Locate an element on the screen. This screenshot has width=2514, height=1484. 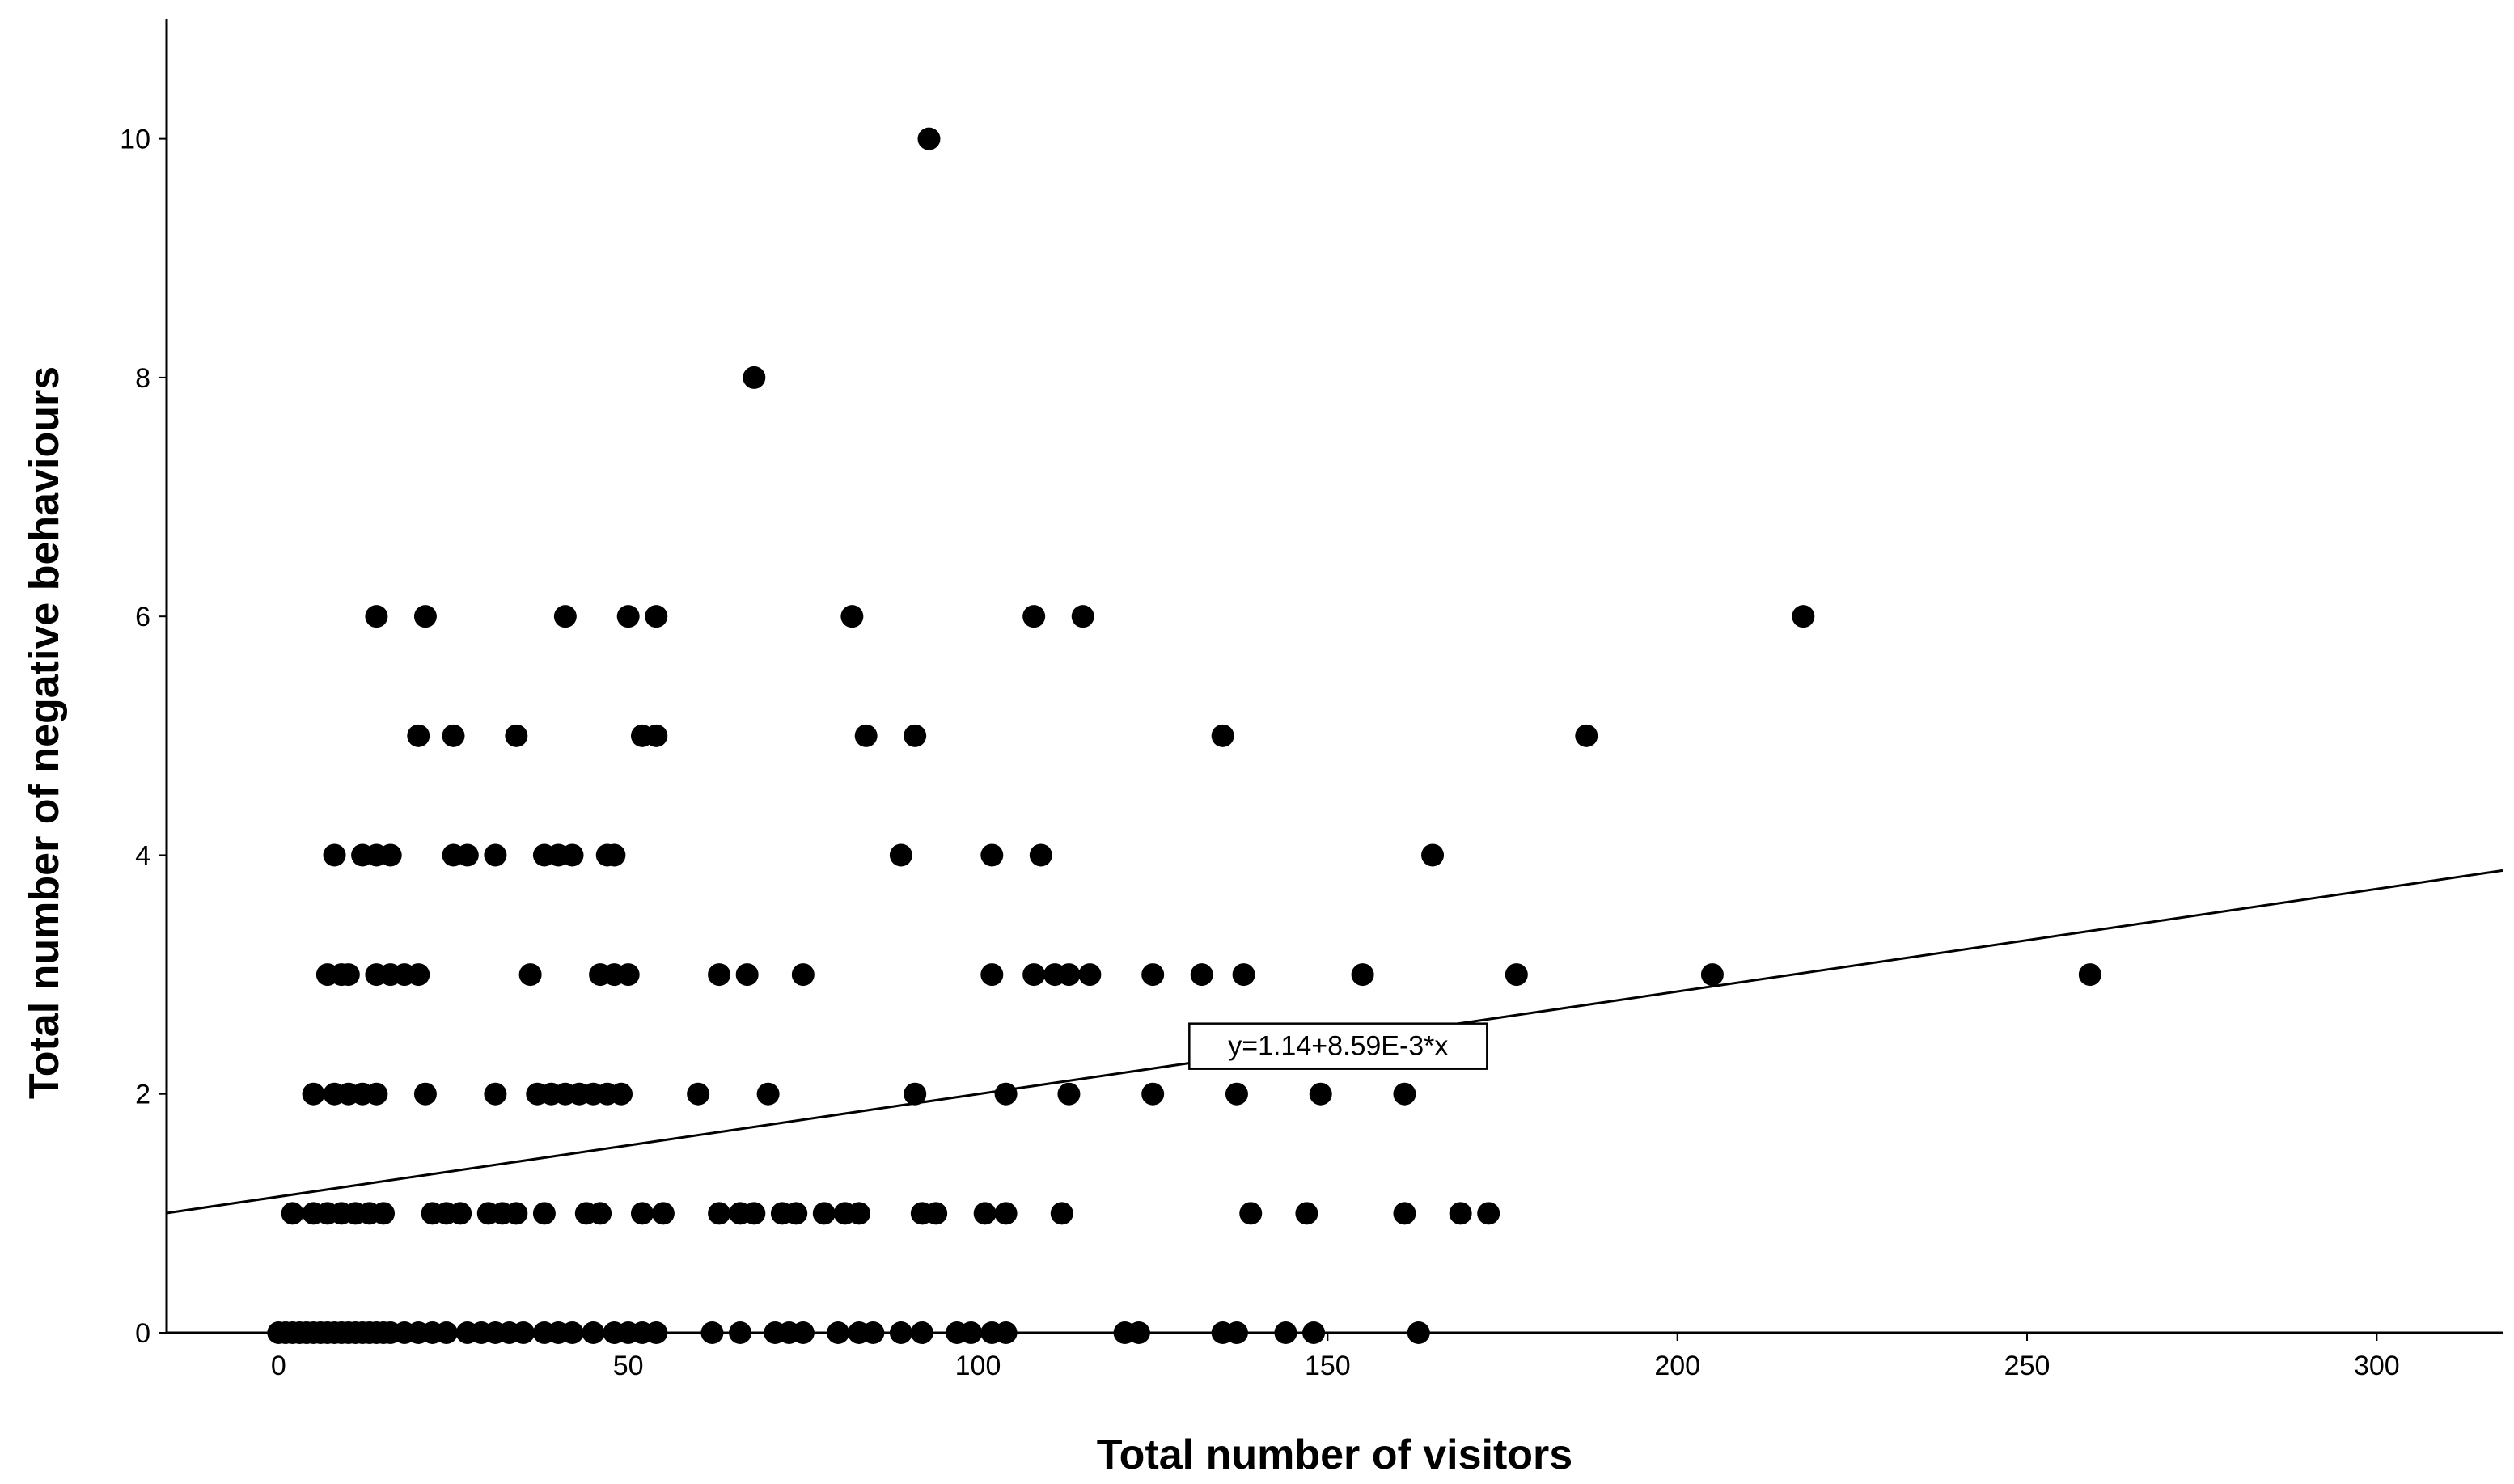
x-ticks: 0 50 100 150 200 250 300 is located at coordinates (1335, 1357).